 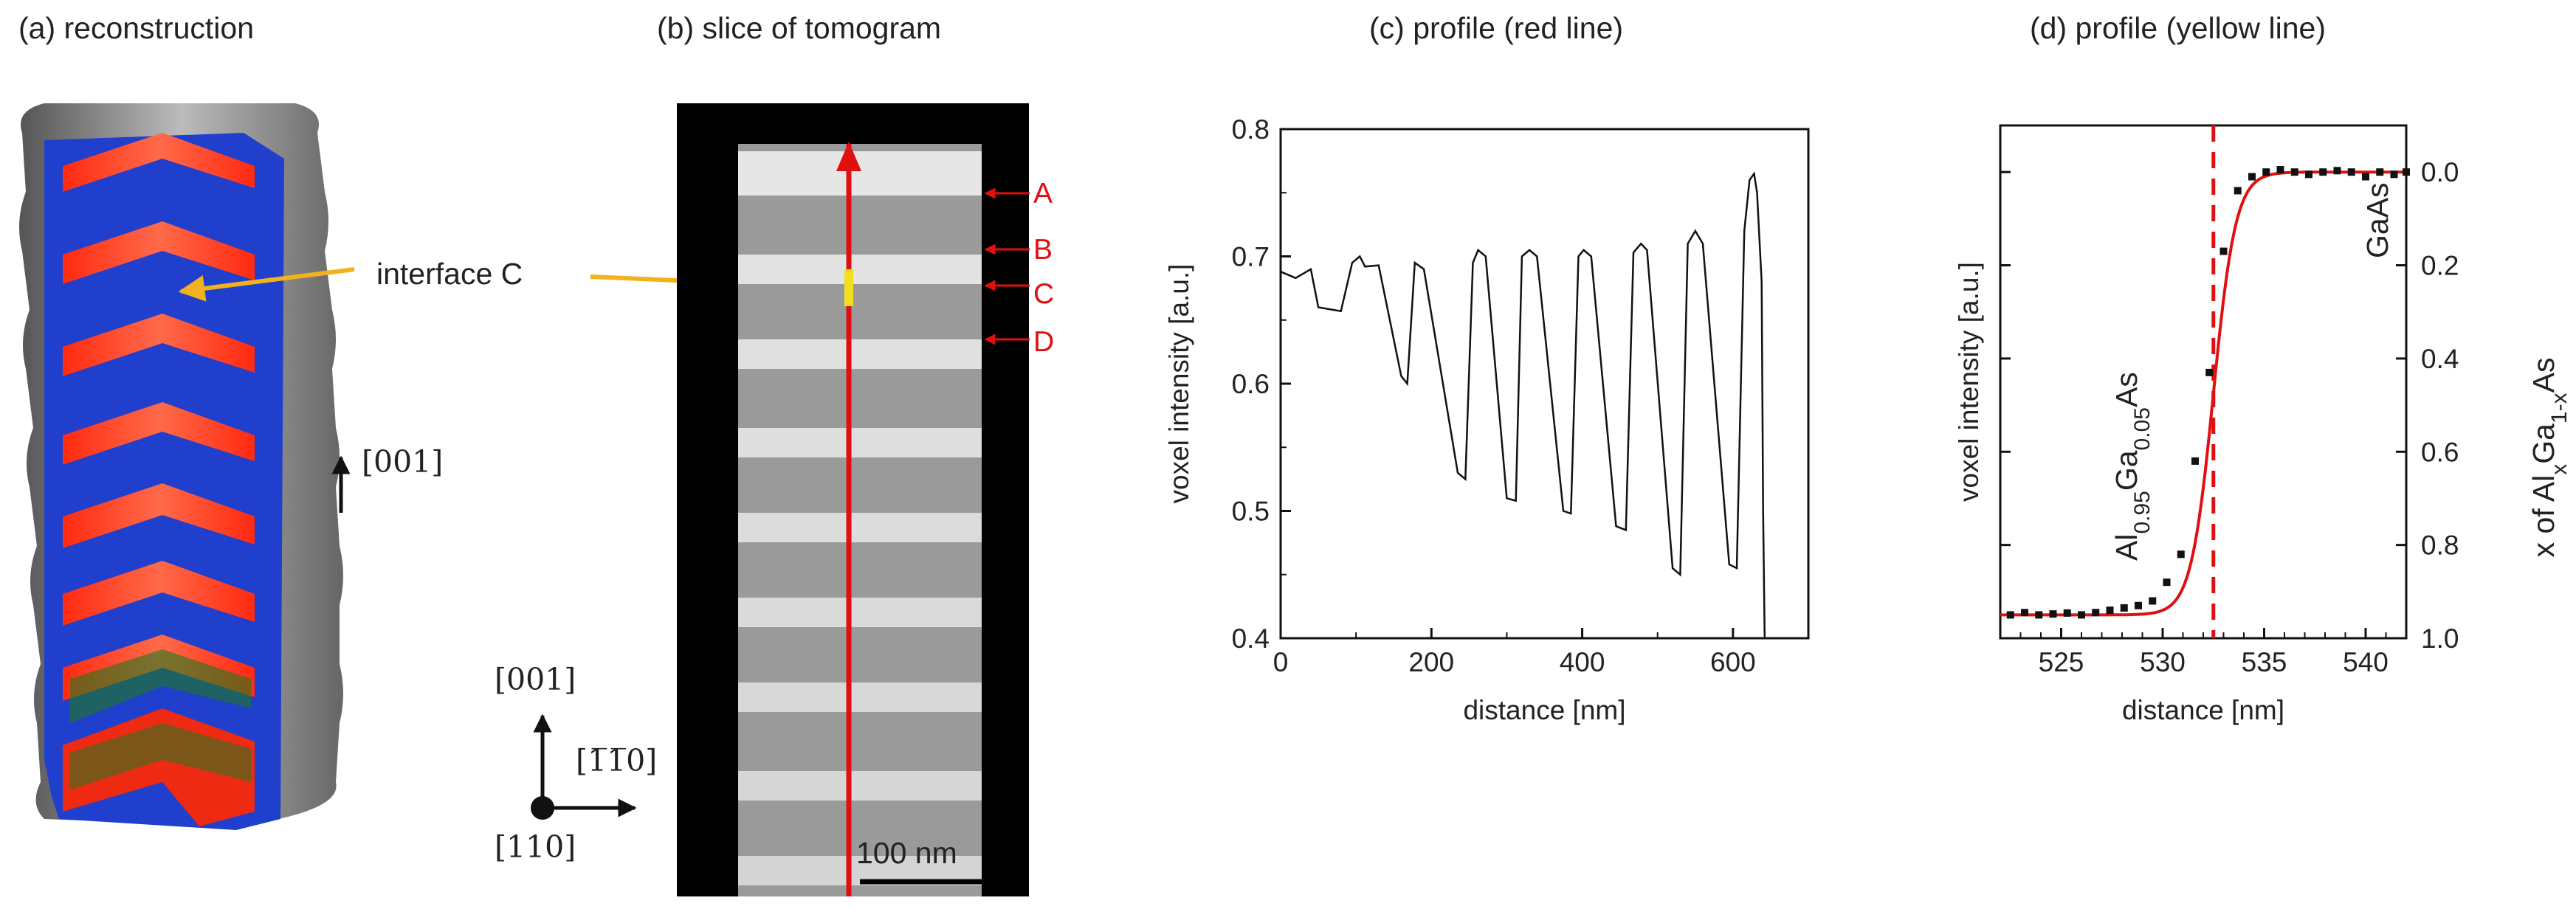 I want to click on x-tick-label-d: 540, so click(x=2366, y=662).